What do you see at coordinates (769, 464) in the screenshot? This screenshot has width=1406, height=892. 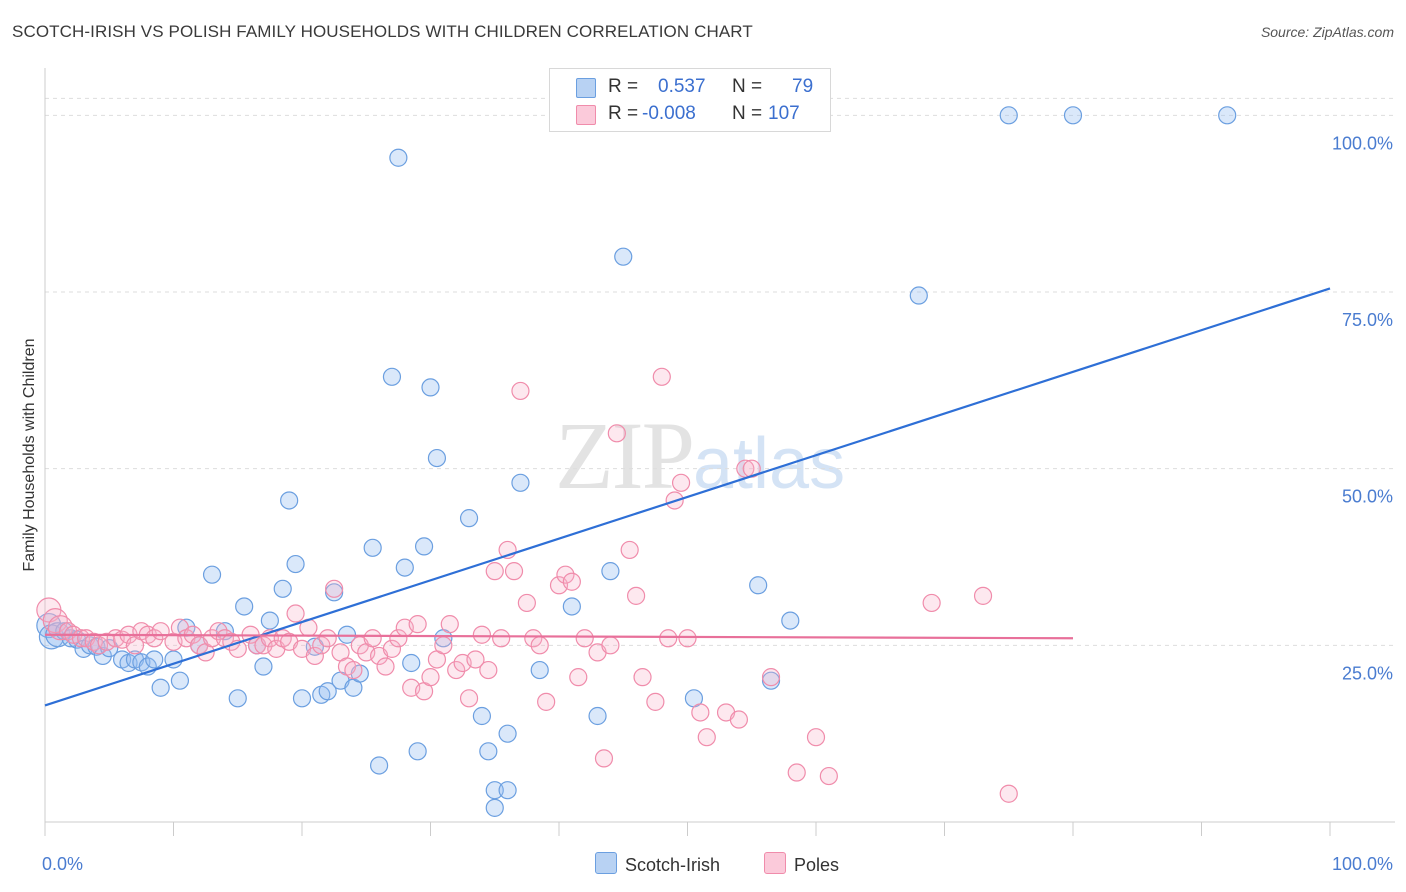 I see `watermark-atlas: atlas` at bounding box center [769, 464].